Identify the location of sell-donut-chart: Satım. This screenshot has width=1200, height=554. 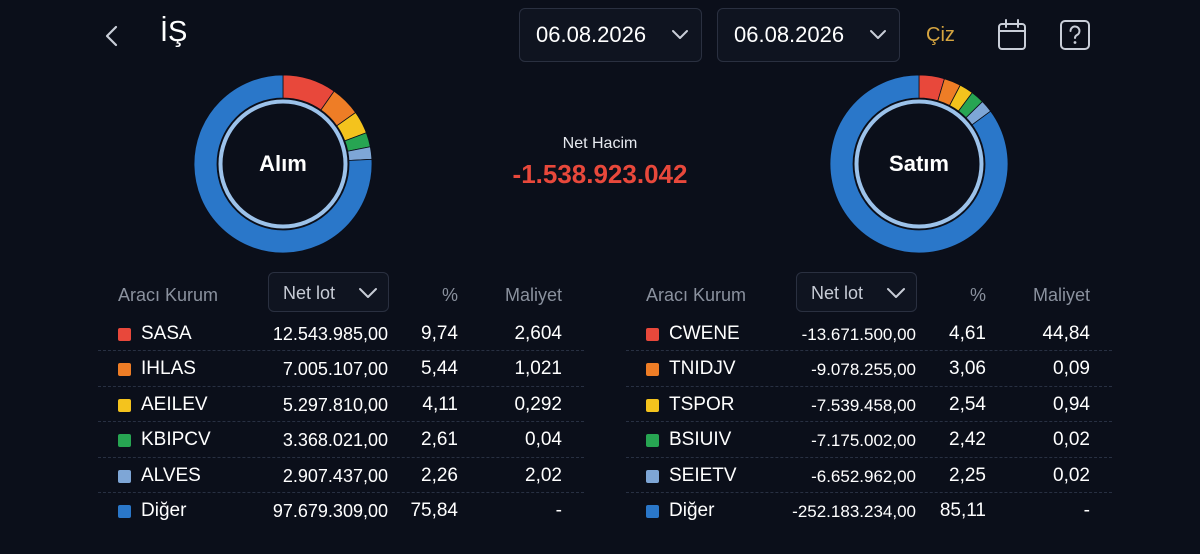
(919, 164).